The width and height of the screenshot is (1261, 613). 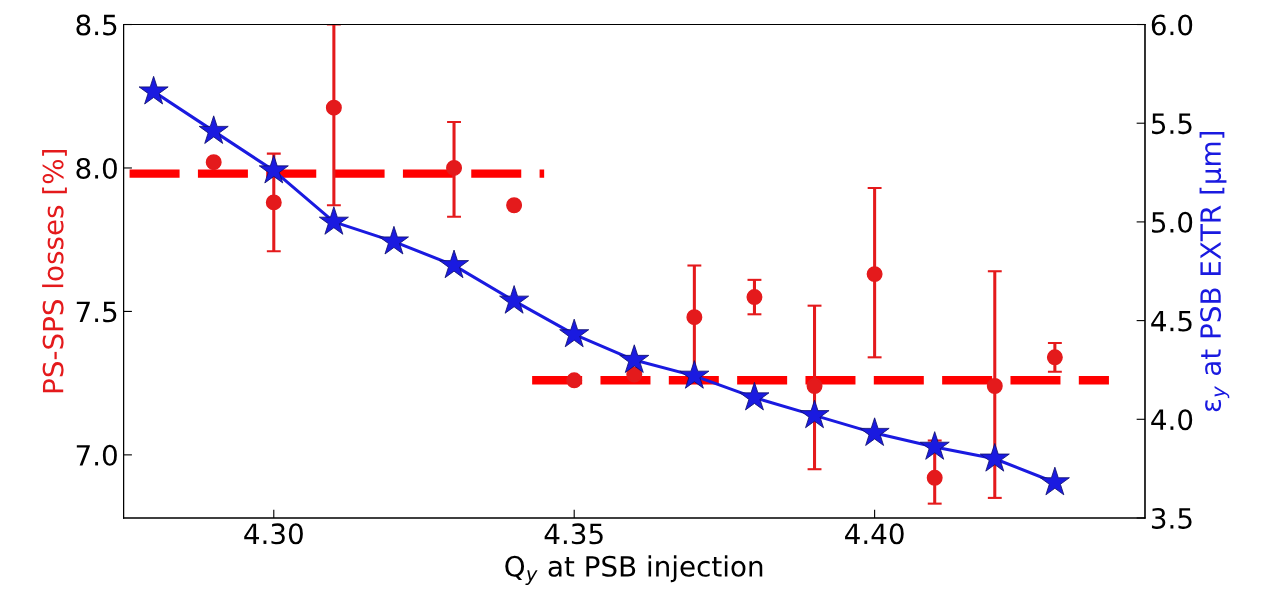 What do you see at coordinates (1172, 25) in the screenshot?
I see `y2-tick-label: 6.0` at bounding box center [1172, 25].